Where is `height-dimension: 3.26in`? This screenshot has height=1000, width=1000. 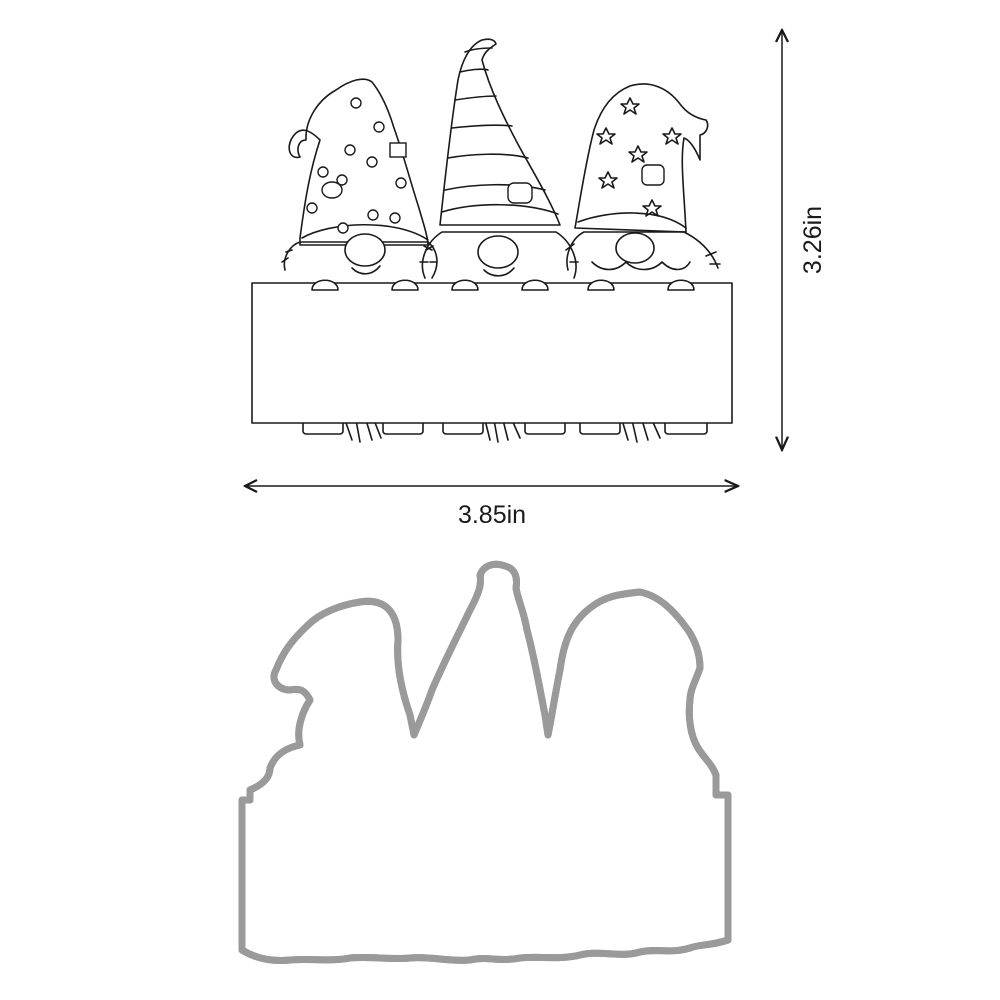
height-dimension: 3.26in is located at coordinates (804, 240).